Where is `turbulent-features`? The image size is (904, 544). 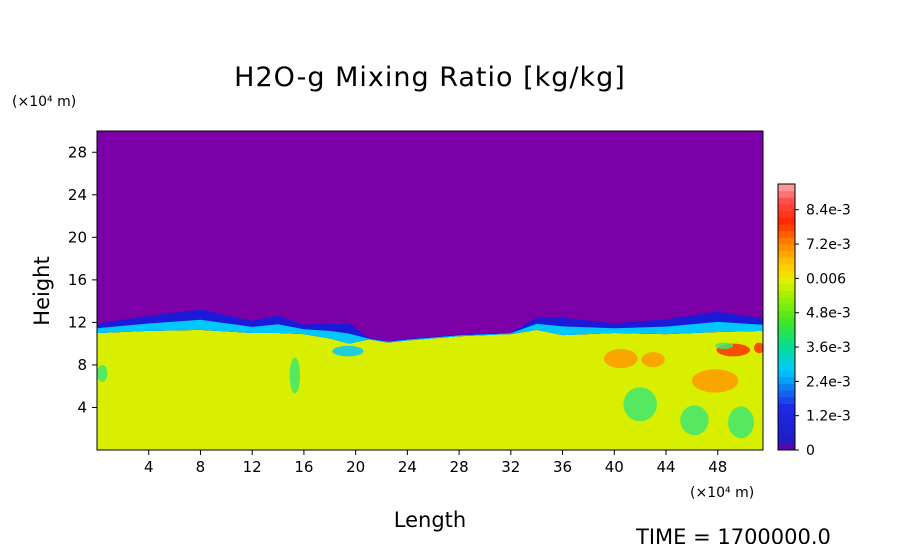
turbulent-features is located at coordinates (430, 390).